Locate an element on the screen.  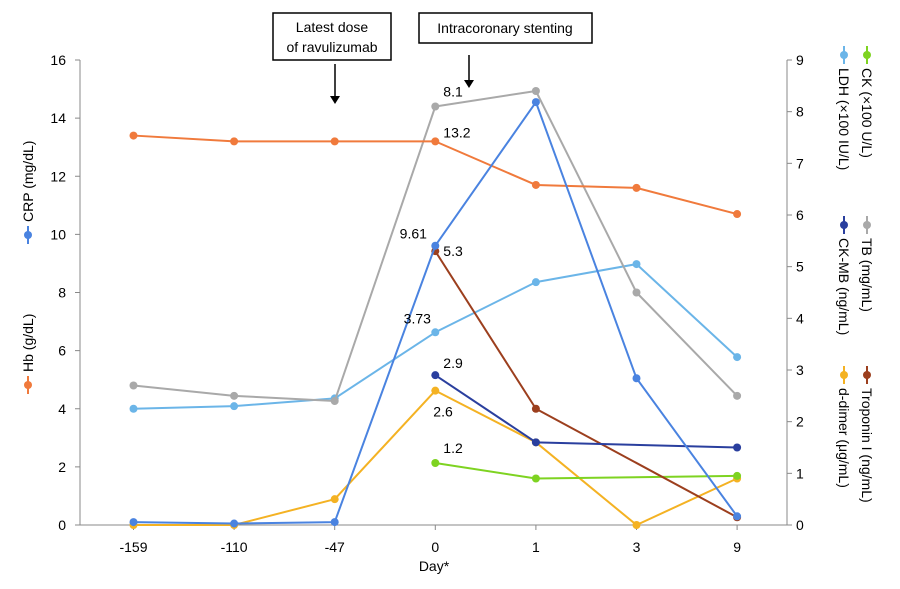
legend-label: CK (×100 U/L) is located at coordinates (867, 113).